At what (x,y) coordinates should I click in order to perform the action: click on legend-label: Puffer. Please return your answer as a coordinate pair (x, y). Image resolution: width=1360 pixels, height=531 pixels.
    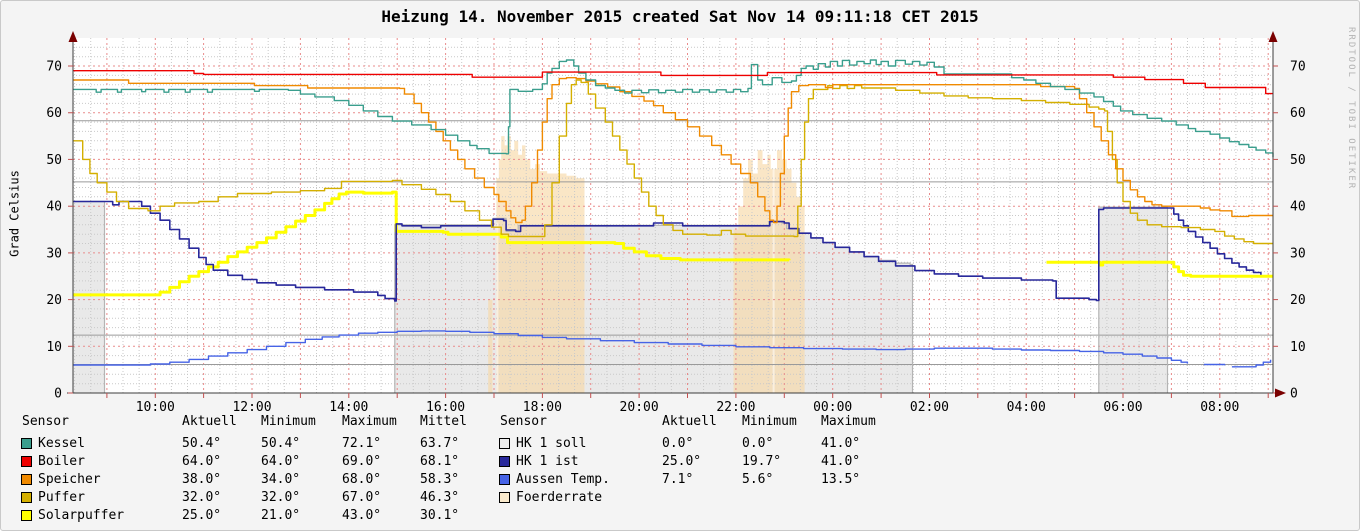
    Looking at the image, I should click on (61, 497).